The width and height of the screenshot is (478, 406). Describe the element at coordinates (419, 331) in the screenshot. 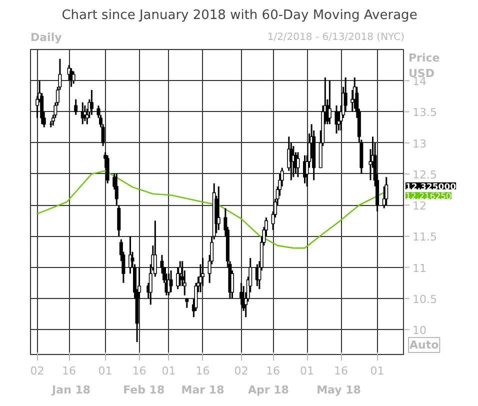

I see `y-tick-label: 10` at that location.